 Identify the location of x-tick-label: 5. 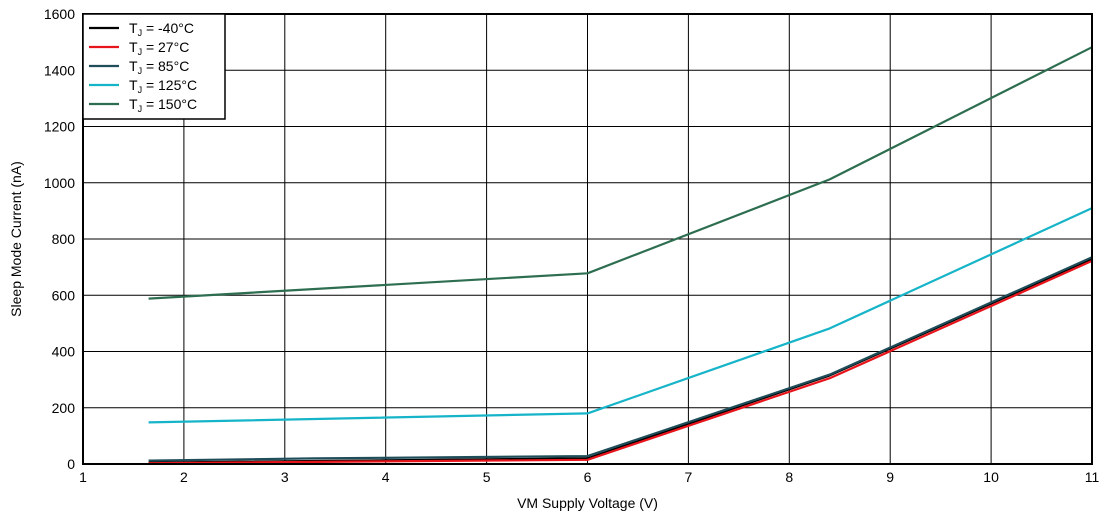
(487, 477).